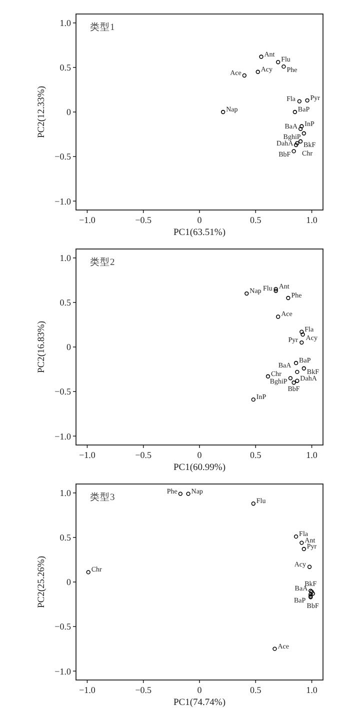 The height and width of the screenshot is (717, 337). Describe the element at coordinates (200, 233) in the screenshot. I see `x-axis-title: PC1(63.51%)` at that location.